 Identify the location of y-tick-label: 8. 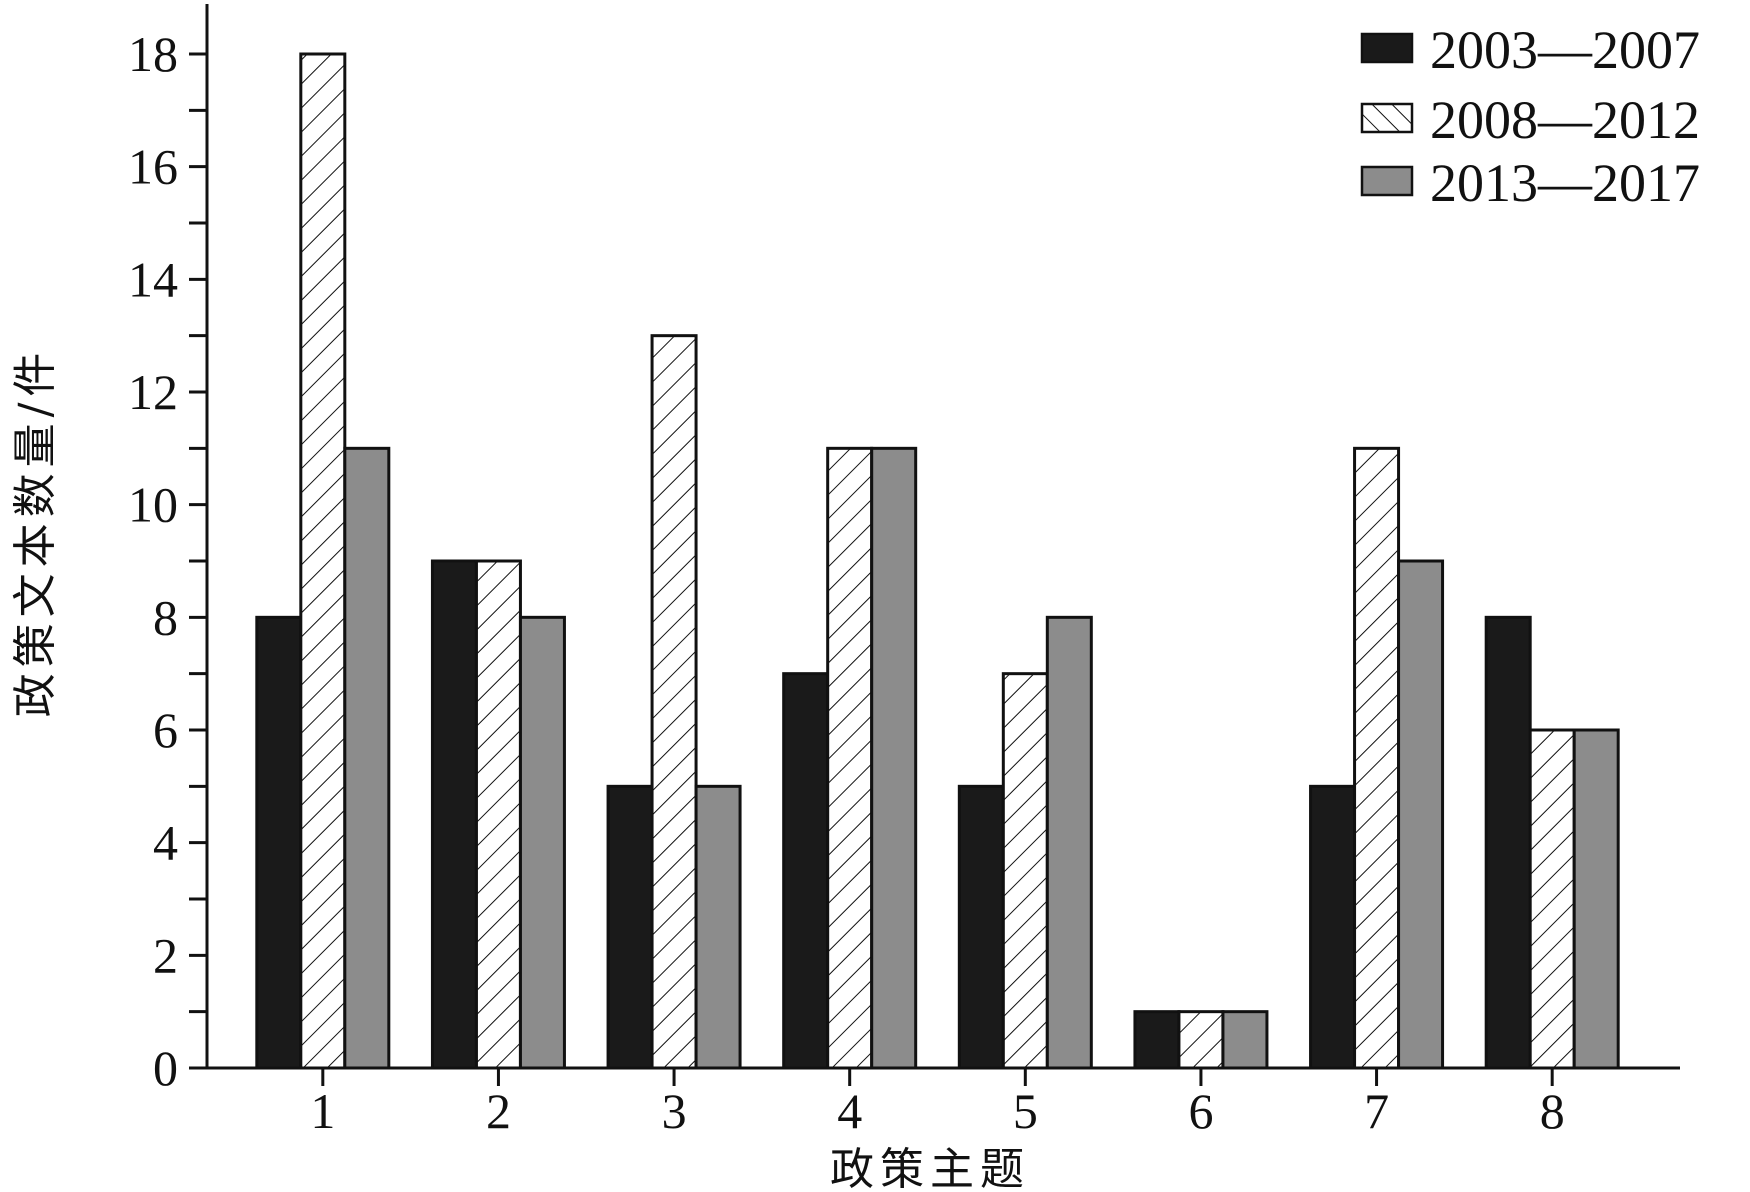
(165, 617).